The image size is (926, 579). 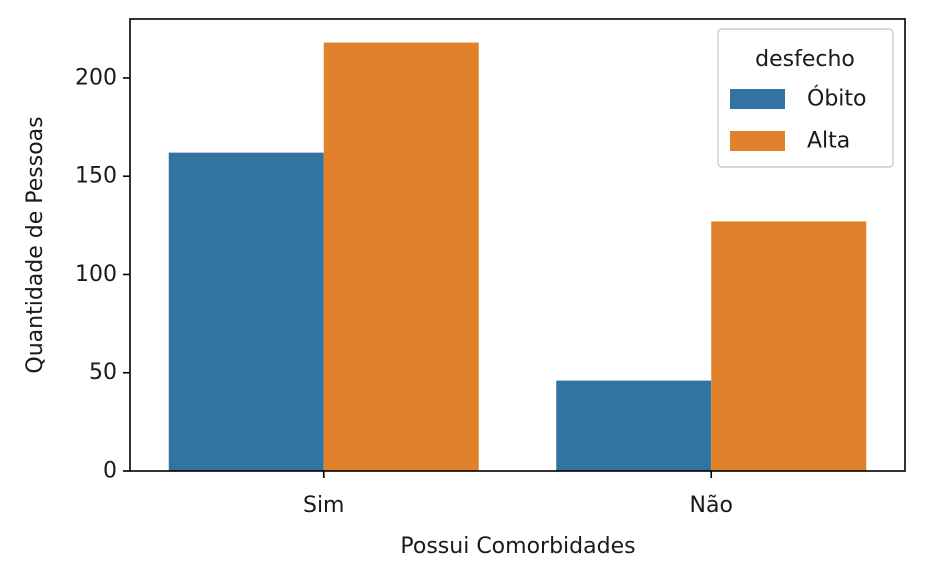 What do you see at coordinates (96, 77) in the screenshot?
I see `y-tick-label: 200` at bounding box center [96, 77].